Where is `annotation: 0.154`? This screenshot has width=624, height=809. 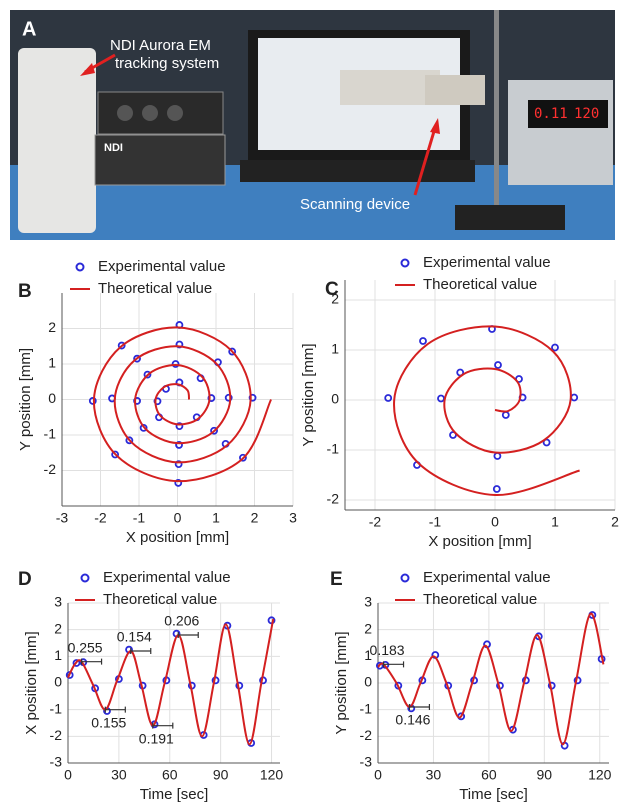
annotation: 0.154 is located at coordinates (134, 637).